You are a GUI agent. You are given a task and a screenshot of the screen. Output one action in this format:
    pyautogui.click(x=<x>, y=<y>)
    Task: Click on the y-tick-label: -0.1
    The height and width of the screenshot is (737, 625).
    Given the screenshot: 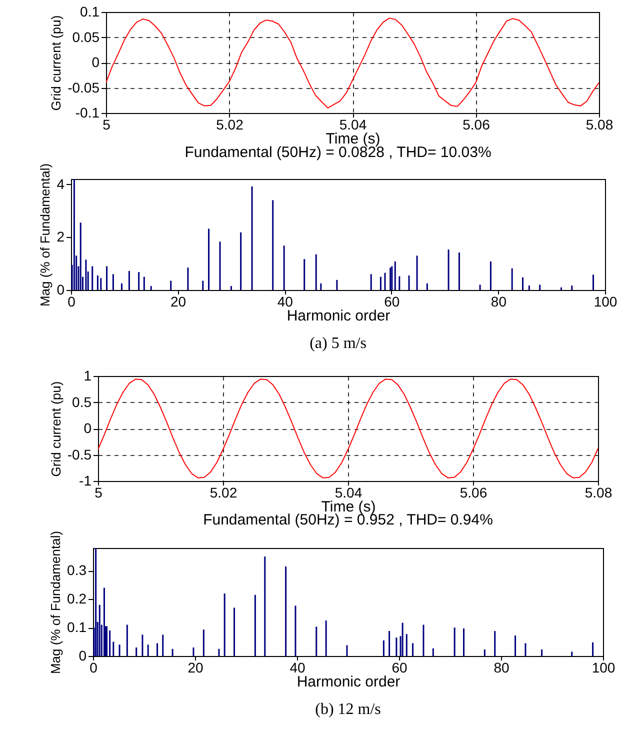 What is the action you would take?
    pyautogui.click(x=87, y=112)
    